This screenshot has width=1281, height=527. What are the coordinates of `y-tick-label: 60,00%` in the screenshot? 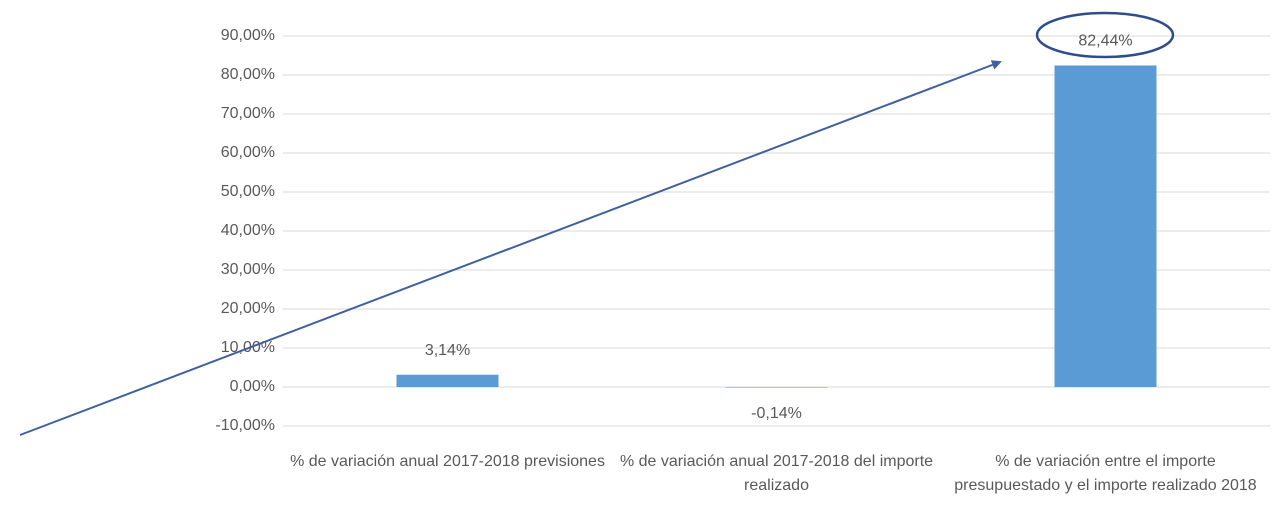 It's located at (248, 152).